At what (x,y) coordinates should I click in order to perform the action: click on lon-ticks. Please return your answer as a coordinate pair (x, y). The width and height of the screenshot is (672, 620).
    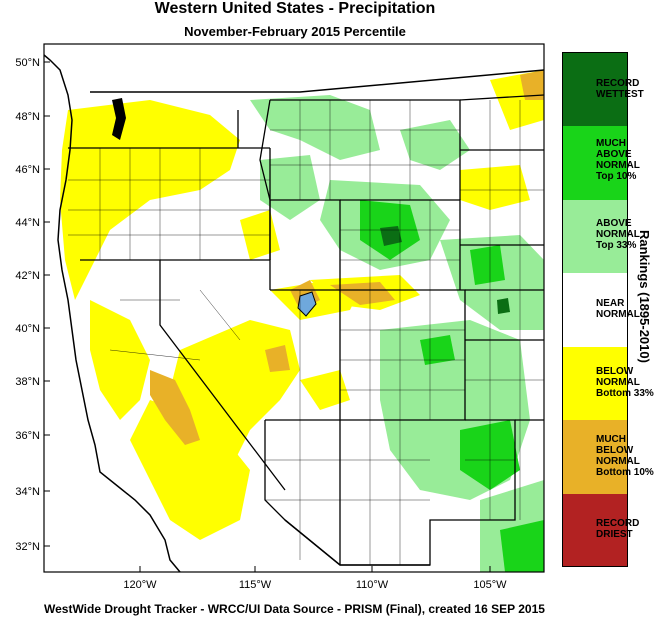
    Looking at the image, I should click on (315, 569).